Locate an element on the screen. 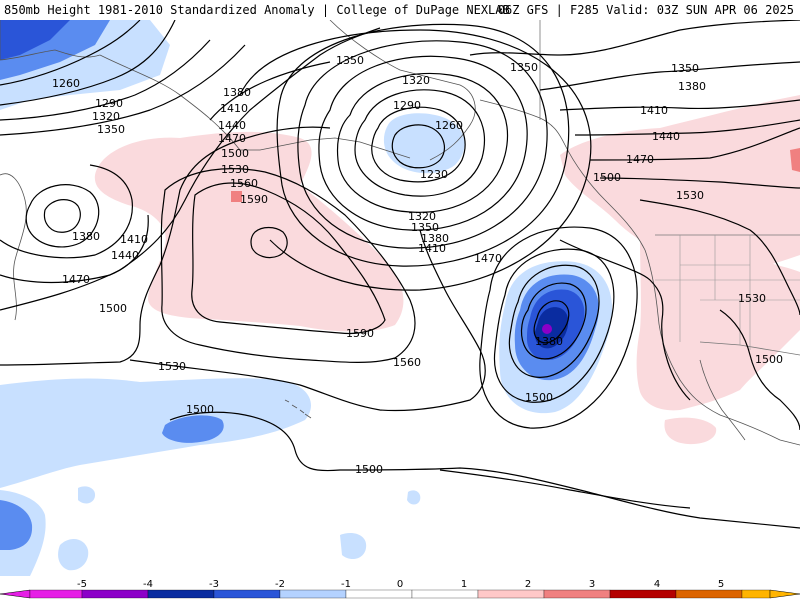 Image resolution: width=800 pixels, height=600 pixels. legend-tick: 4 is located at coordinates (657, 584).